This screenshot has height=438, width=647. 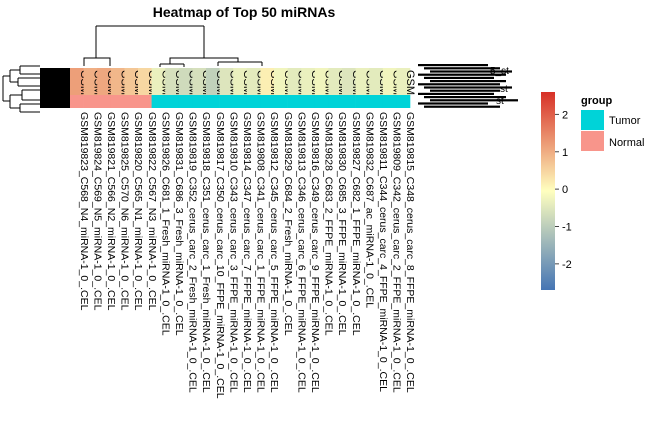 What do you see at coordinates (596, 101) in the screenshot?
I see `group-legend-title: group` at bounding box center [596, 101].